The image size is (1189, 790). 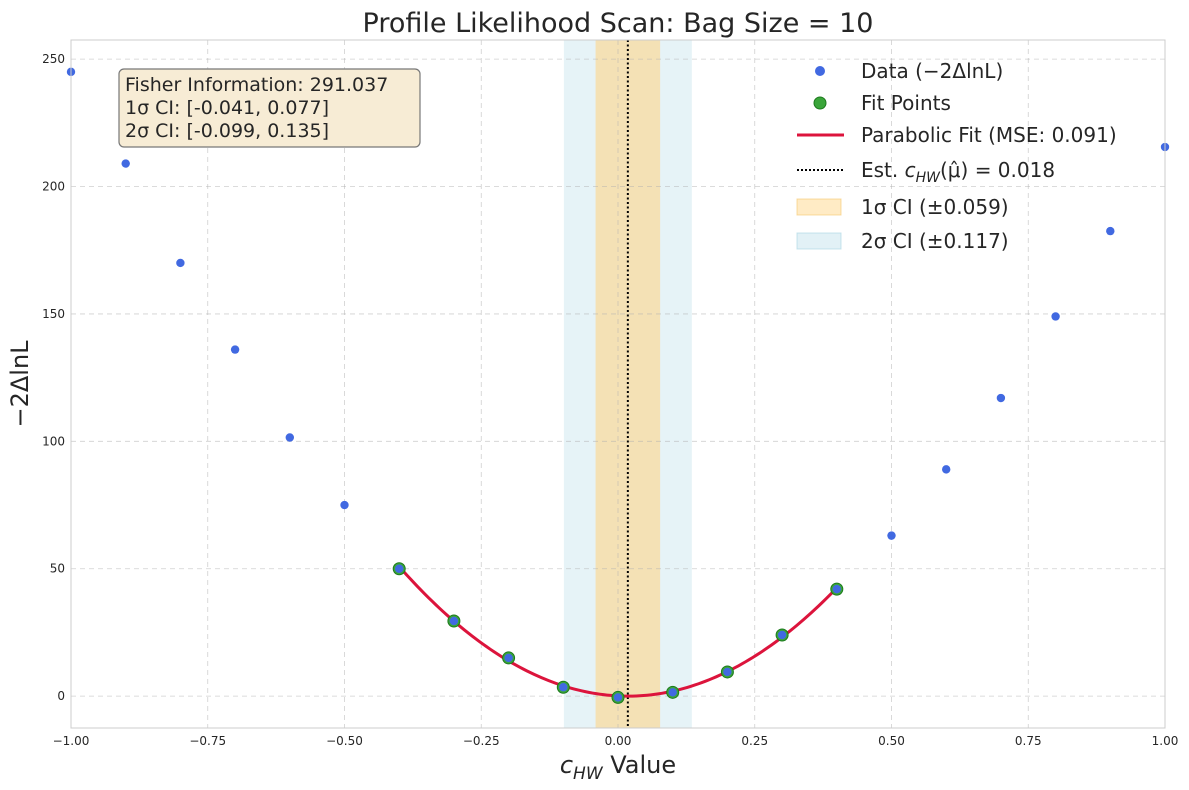 I want to click on legend-marker-data, so click(x=820, y=71).